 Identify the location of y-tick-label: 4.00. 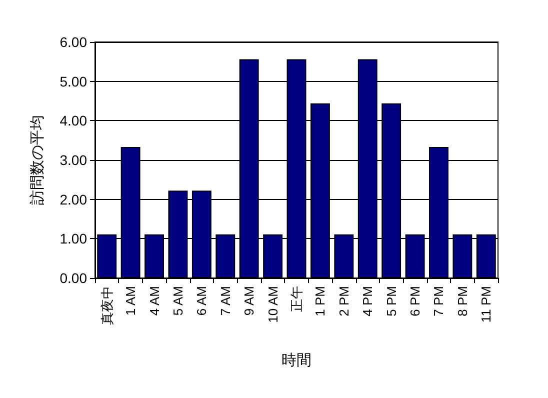
(74, 120).